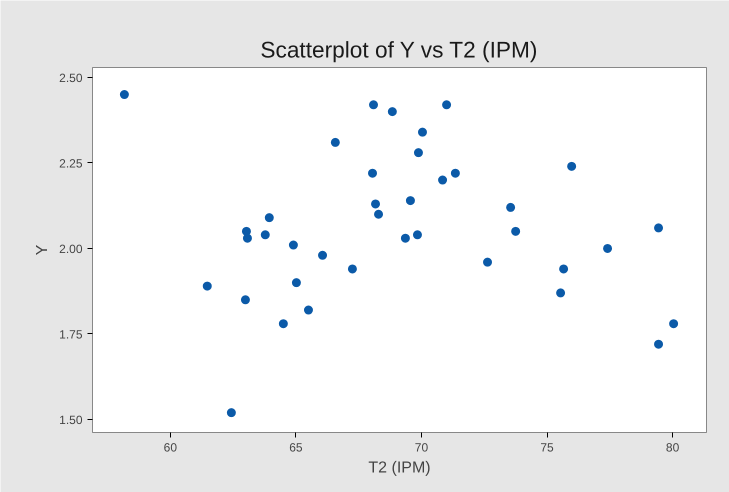  What do you see at coordinates (296, 447) in the screenshot?
I see `x-tick-label: 65` at bounding box center [296, 447].